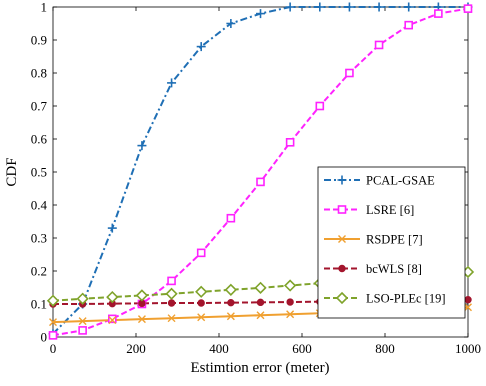 Image resolution: width=486 pixels, height=386 pixels. Describe the element at coordinates (39, 205) in the screenshot. I see `y-tick-label: 0.4` at that location.